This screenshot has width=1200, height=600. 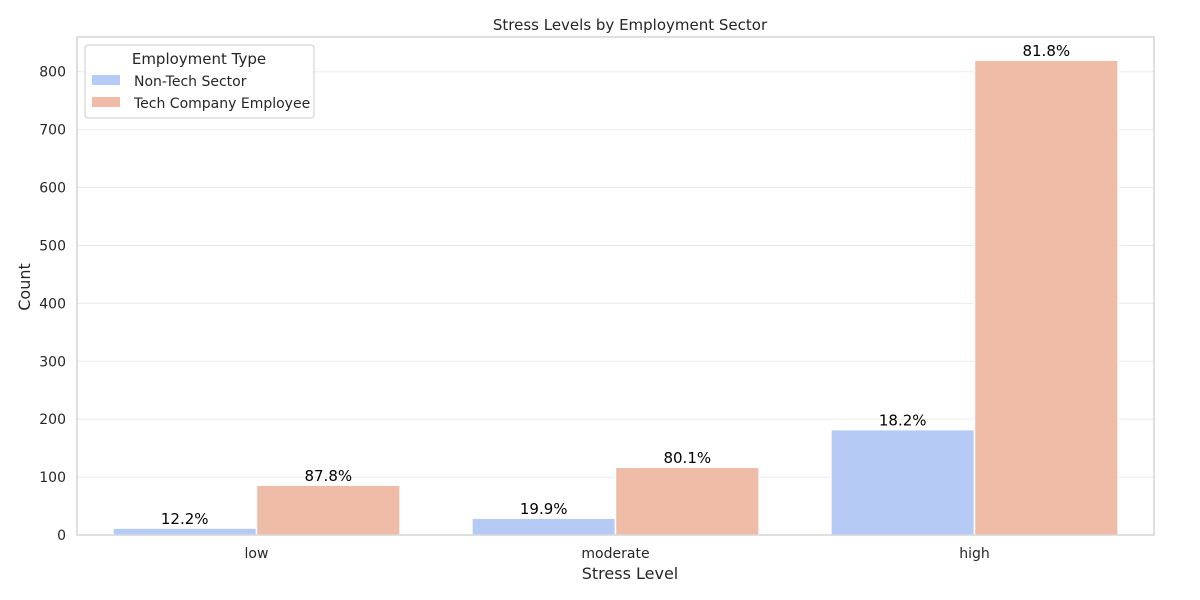 What do you see at coordinates (1046, 51) in the screenshot?
I see `bar-label-tech-high: 81.8%` at bounding box center [1046, 51].